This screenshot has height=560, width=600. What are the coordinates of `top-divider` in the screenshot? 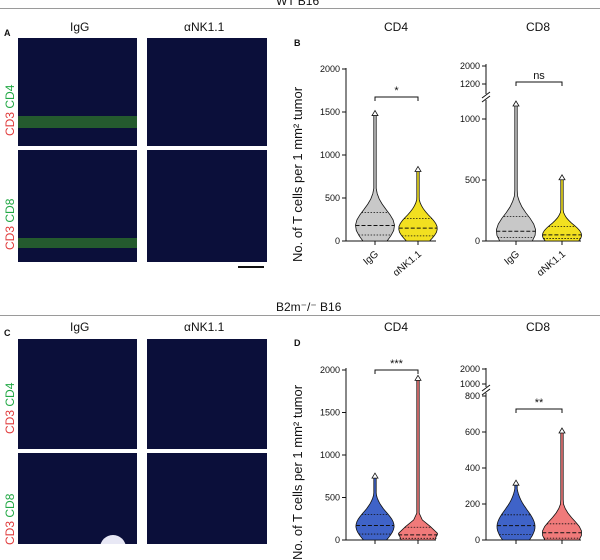 It's located at (300, 8).